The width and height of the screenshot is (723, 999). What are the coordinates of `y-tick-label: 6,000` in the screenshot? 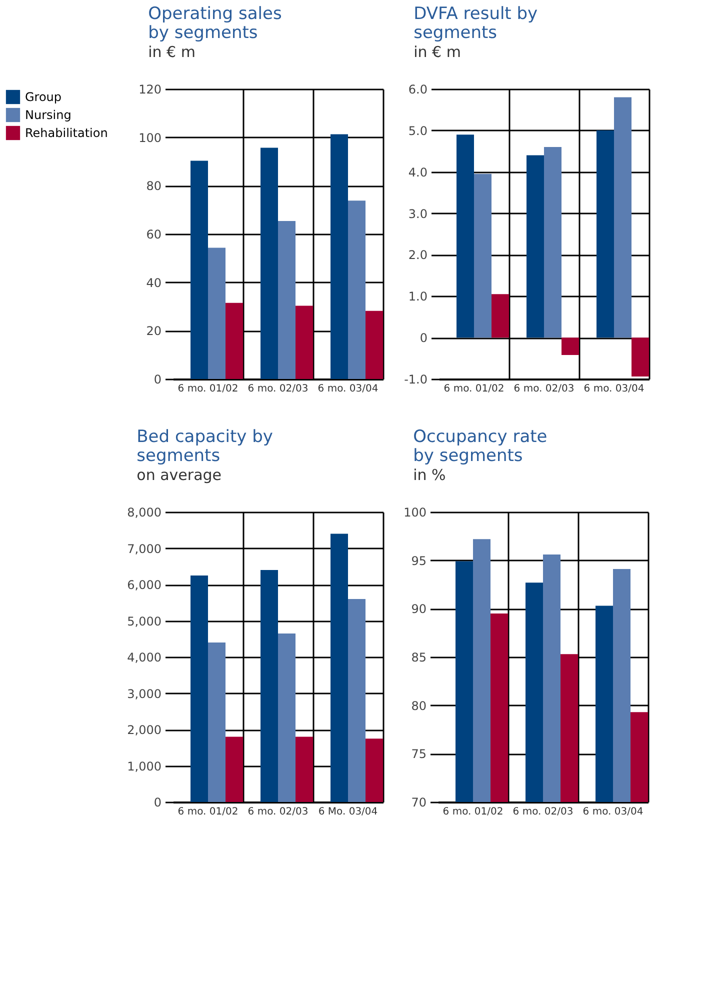 It's located at (144, 585).